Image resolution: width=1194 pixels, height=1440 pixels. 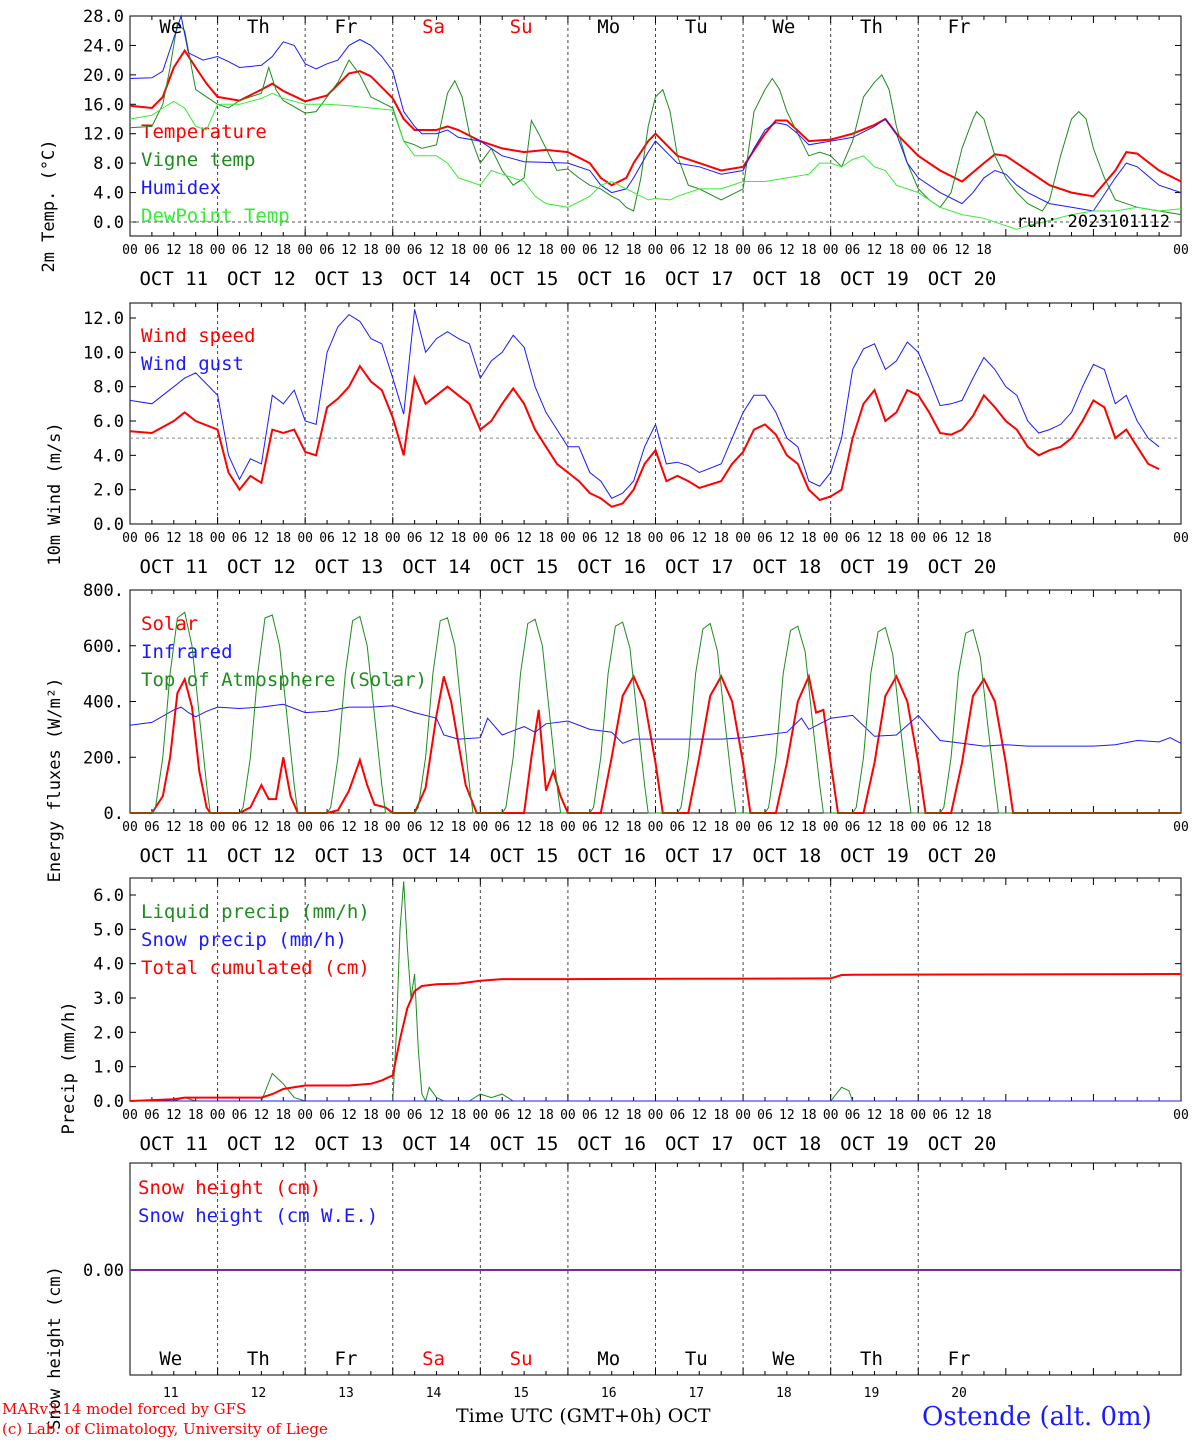 I want to click on station-name: Ostende (alt. 0m), so click(x=1037, y=1417).